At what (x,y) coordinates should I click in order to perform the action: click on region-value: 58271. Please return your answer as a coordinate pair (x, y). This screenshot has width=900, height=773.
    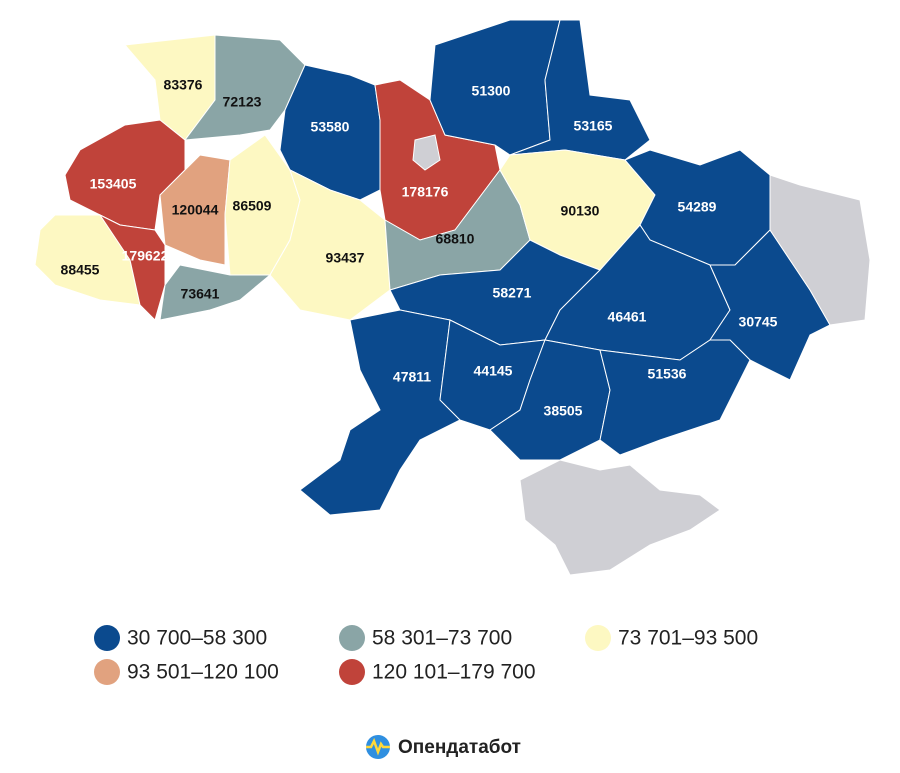
    Looking at the image, I should click on (512, 293).